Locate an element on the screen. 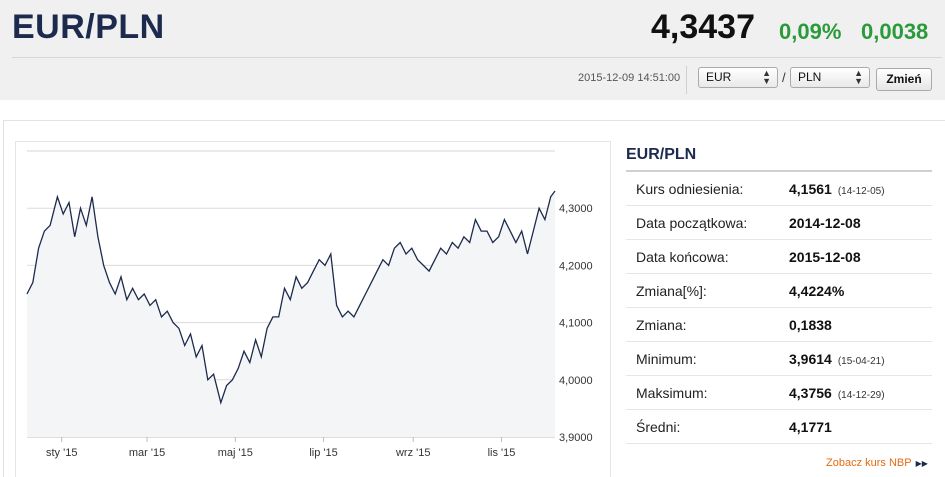  current-rate: 4,3437 is located at coordinates (703, 27).